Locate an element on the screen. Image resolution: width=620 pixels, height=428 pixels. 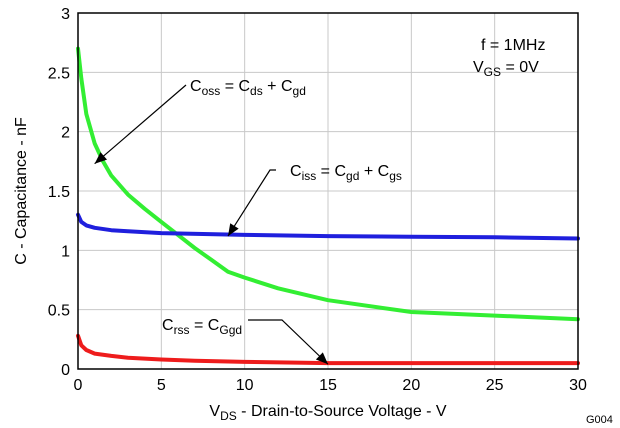
crss-label: Crss = CGgd is located at coordinates (202, 327).